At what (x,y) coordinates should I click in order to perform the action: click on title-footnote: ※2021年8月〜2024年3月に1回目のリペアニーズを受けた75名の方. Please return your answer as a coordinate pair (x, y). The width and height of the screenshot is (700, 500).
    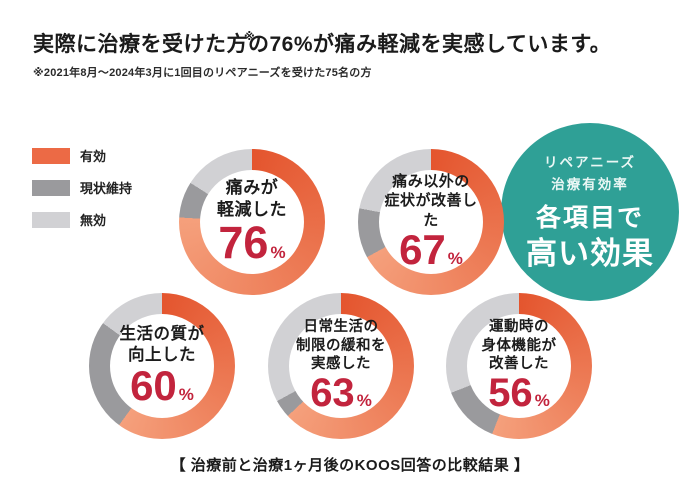
    Looking at the image, I should click on (202, 73).